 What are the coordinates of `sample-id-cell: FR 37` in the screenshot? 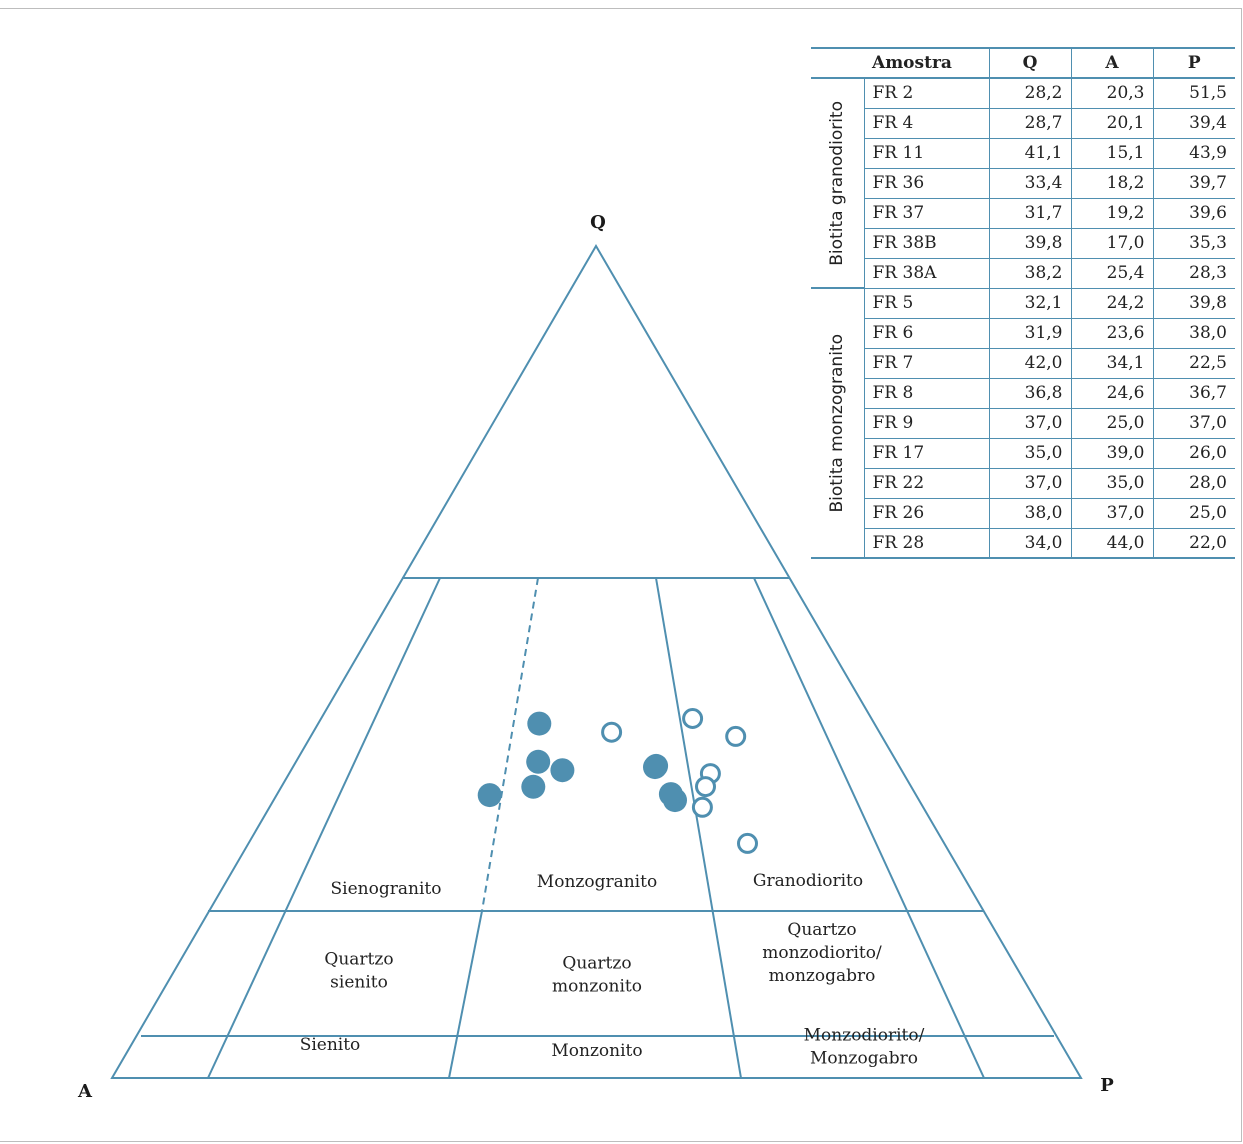 It's located at (926, 213).